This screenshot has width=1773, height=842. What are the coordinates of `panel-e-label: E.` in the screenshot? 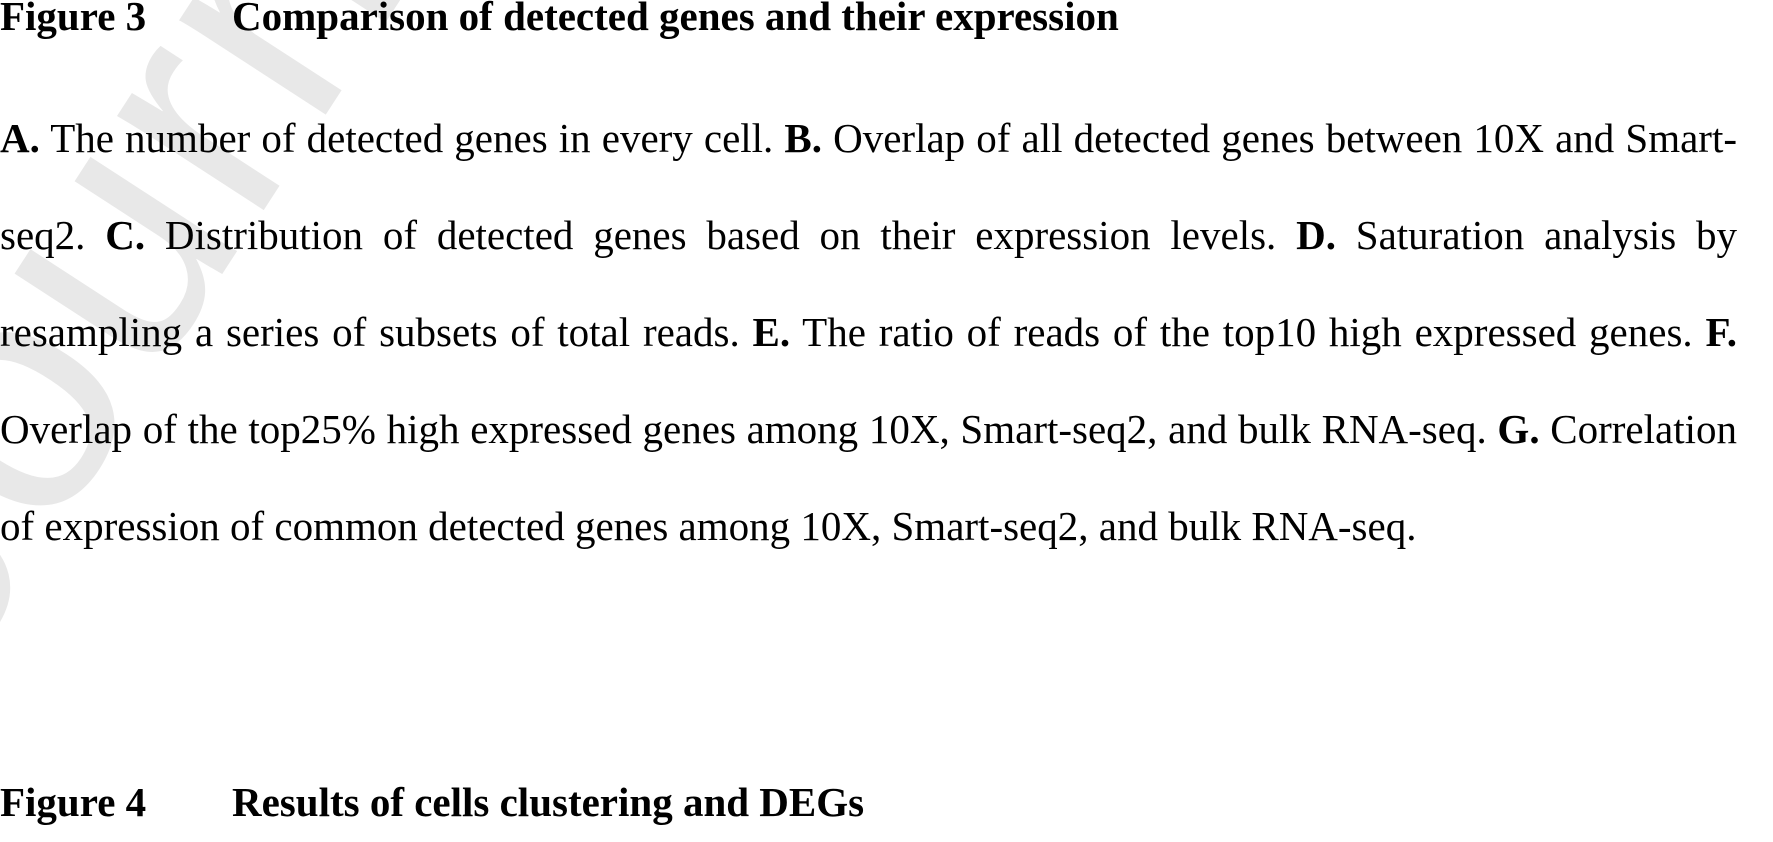 It's located at (771, 332).